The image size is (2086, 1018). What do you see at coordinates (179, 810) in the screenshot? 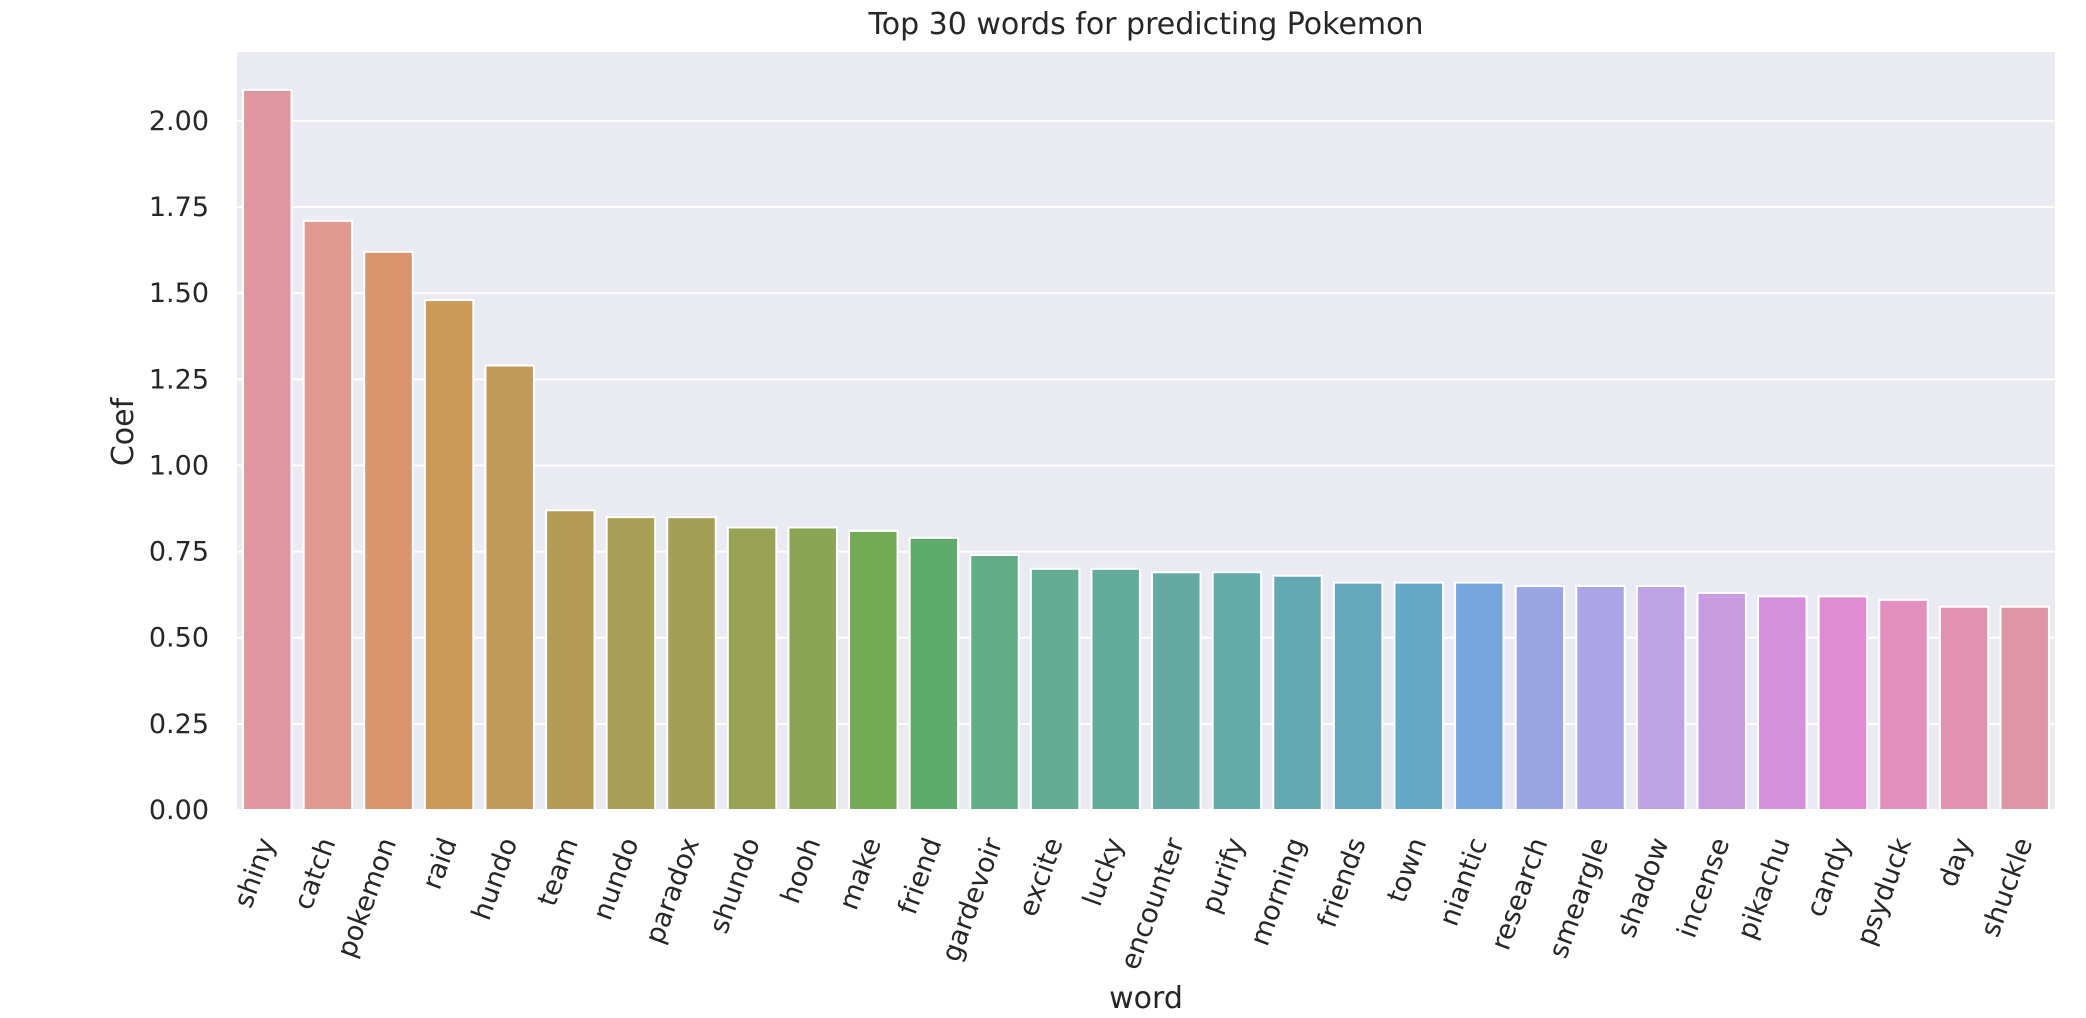
I see `y-tick-label: 0.00` at bounding box center [179, 810].